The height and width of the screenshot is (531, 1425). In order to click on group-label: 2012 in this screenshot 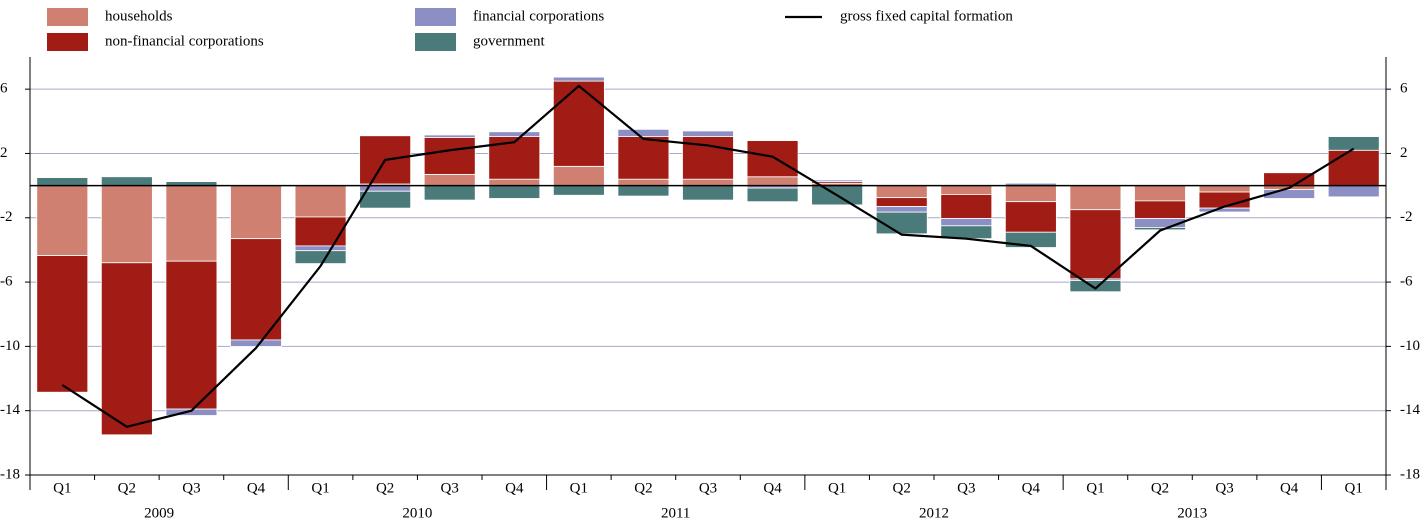, I will do `click(934, 513)`.